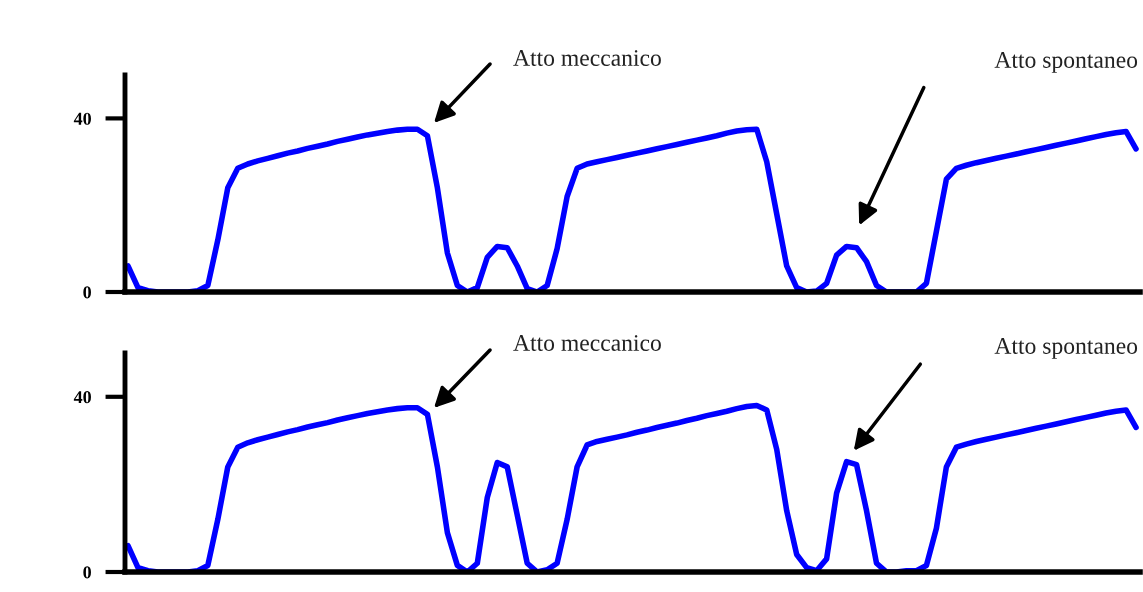  Describe the element at coordinates (1066, 62) in the screenshot. I see `text: Atto spontaneo` at that location.